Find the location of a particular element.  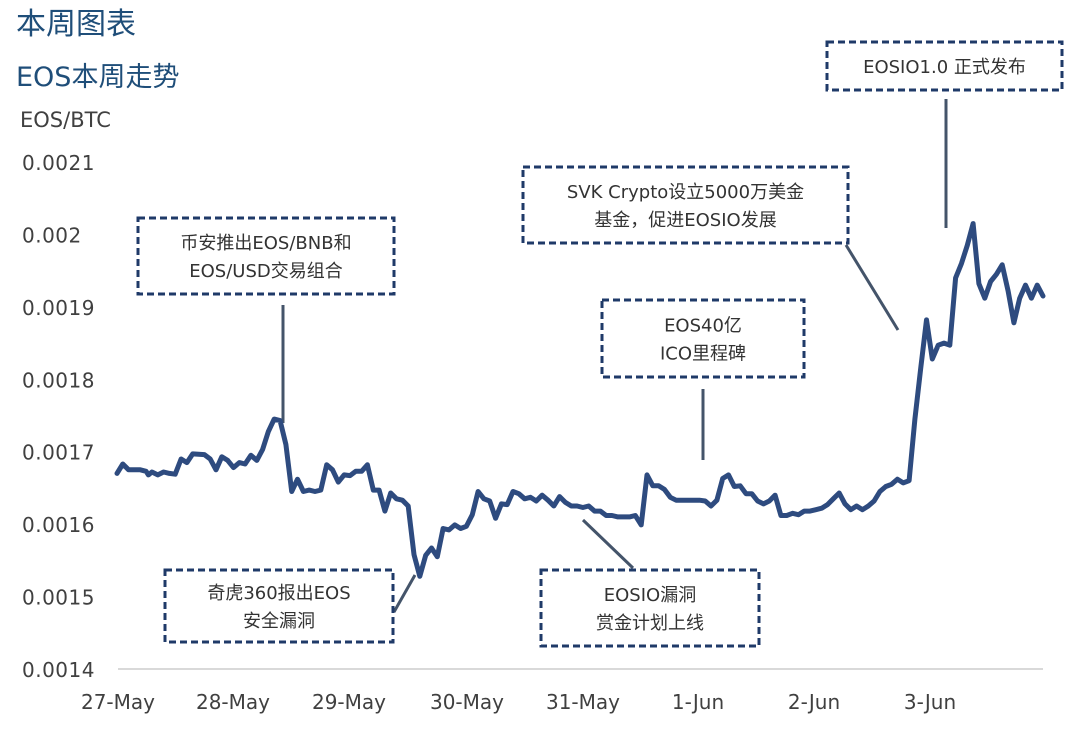

annotation-binance: 币安推出EOS/BNB和 EOS/USD交易组合 is located at coordinates (266, 256).